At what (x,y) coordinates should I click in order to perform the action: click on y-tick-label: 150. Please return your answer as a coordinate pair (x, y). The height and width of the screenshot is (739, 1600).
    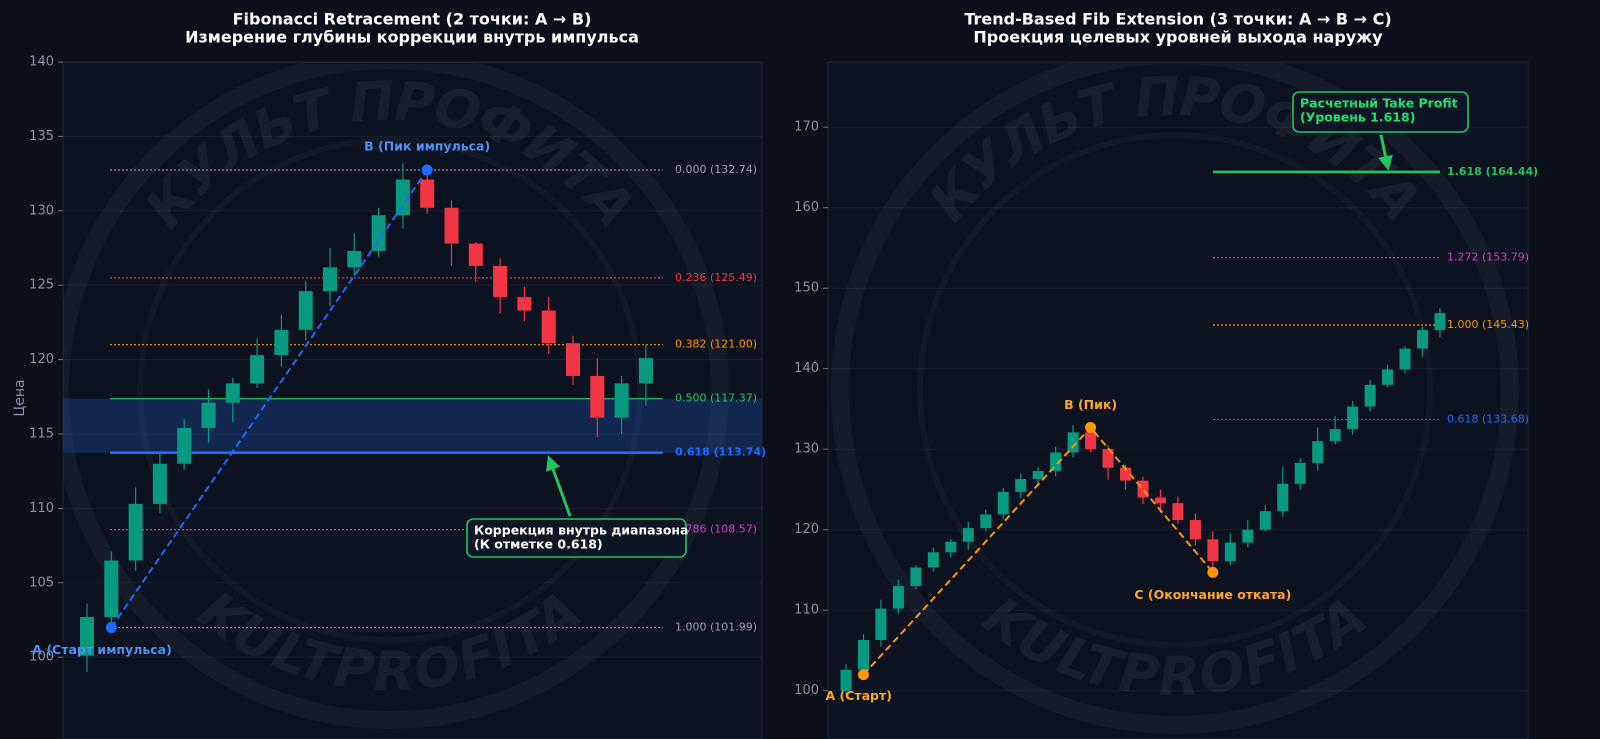
    Looking at the image, I should click on (806, 288).